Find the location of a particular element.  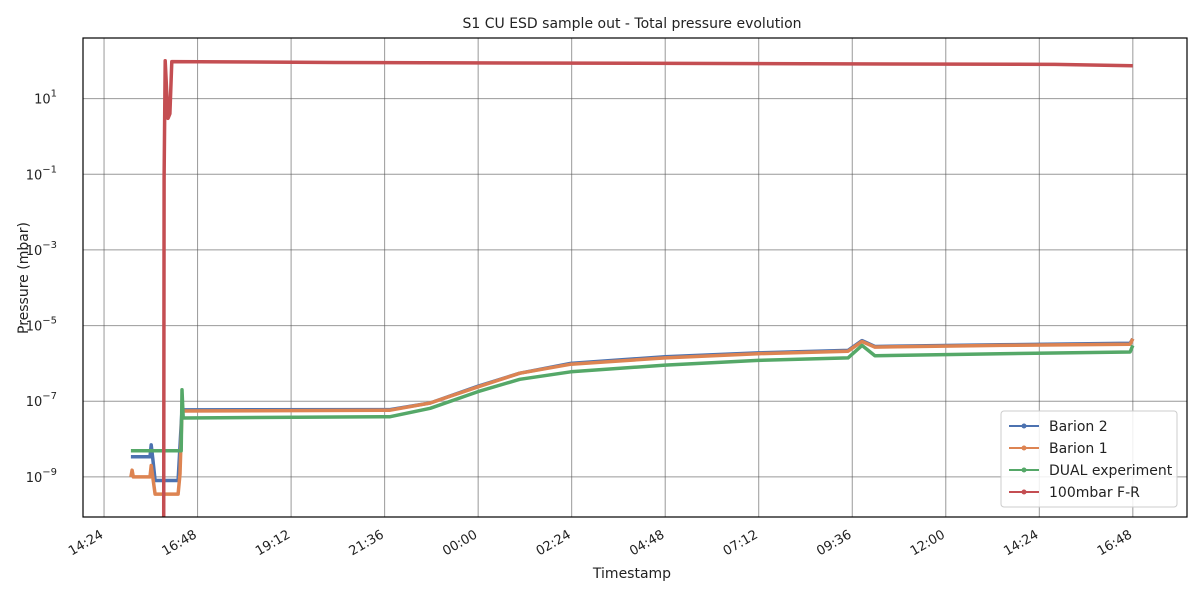

y-tick-label: 10⁻³ is located at coordinates (41, 249).